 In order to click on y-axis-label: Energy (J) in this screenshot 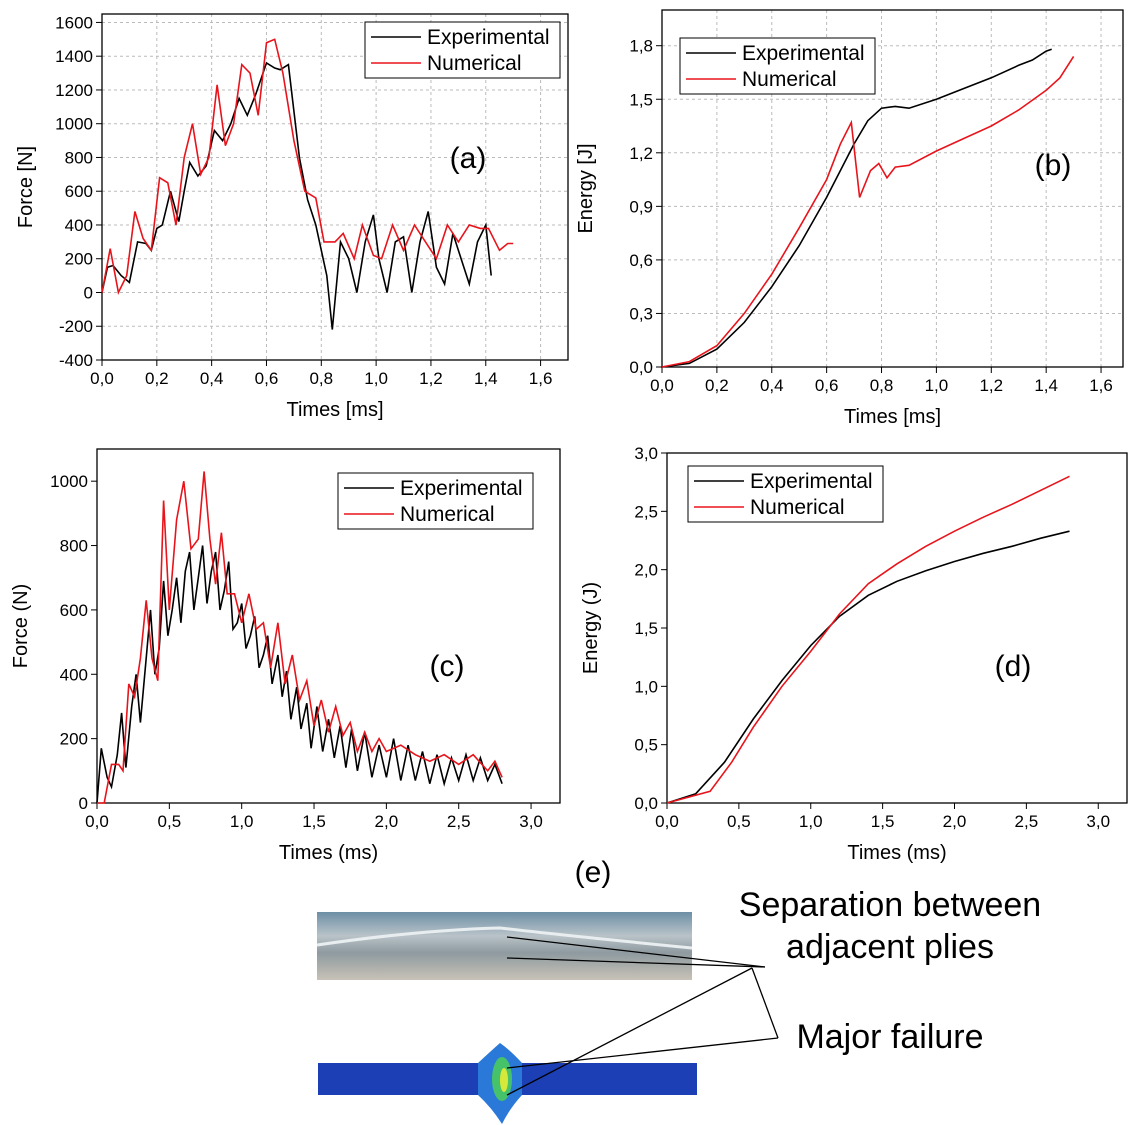, I will do `click(591, 628)`.